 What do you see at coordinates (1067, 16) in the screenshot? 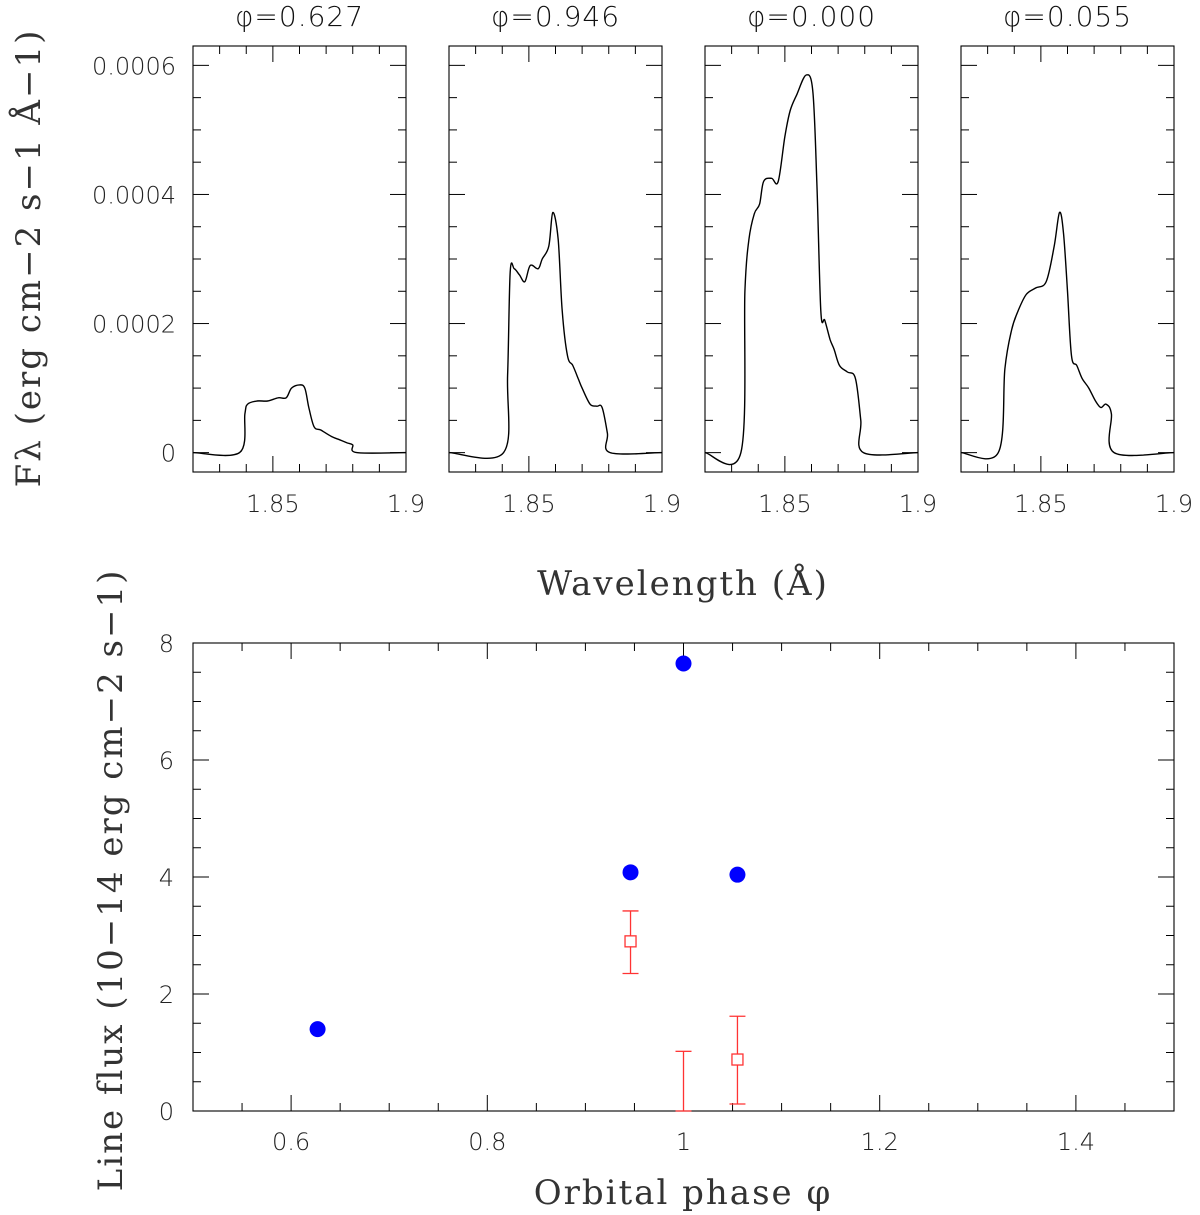
I see `panel-title: φ=0.055` at bounding box center [1067, 16].